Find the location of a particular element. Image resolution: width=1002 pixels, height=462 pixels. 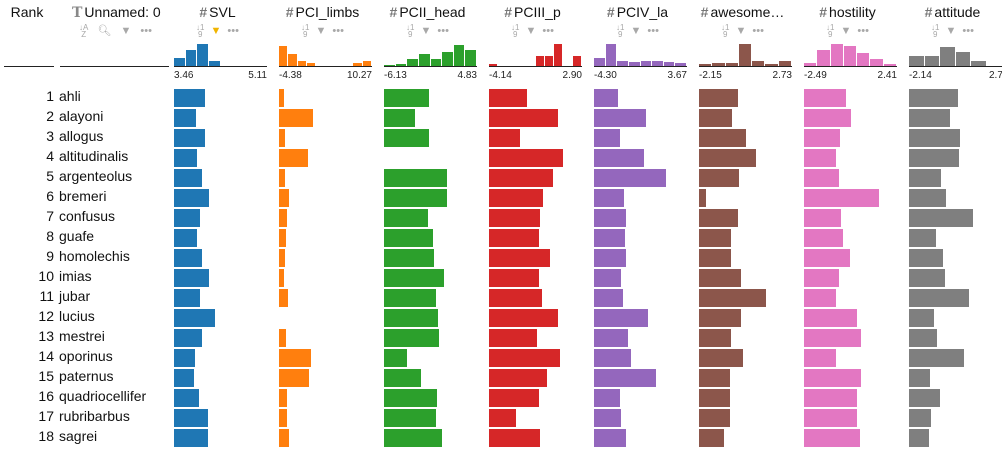

name-column-header: T Unnamed: 0 ↓A Z 🔍︎ ▼ ••• is located at coordinates (115, 35).